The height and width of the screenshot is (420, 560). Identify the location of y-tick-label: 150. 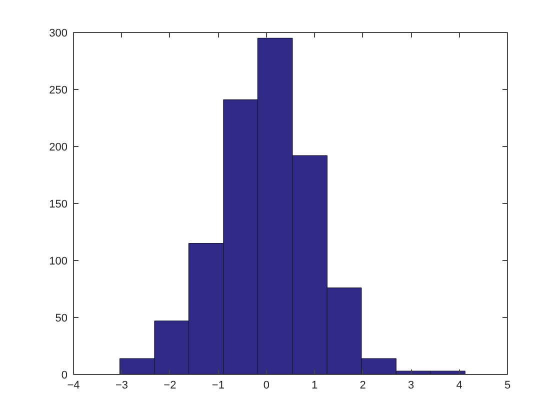
(58, 204).